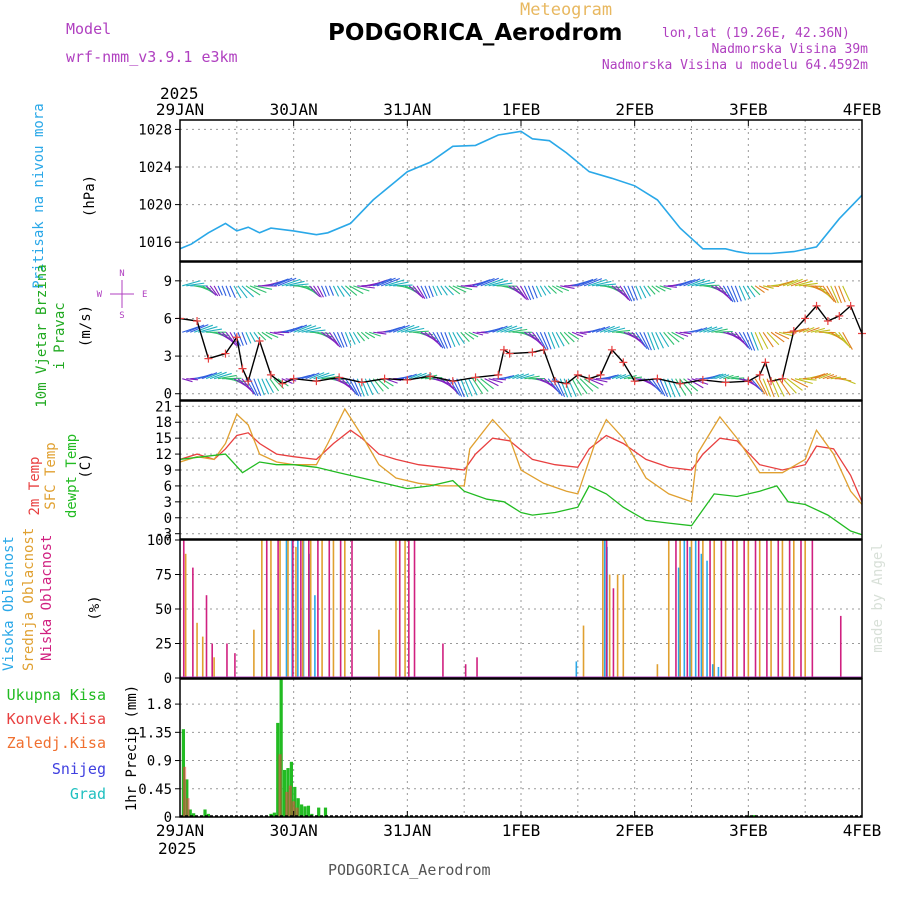  Describe the element at coordinates (56, 695) in the screenshot. I see `precip-legend-total: Ukupna Kisa` at that location.